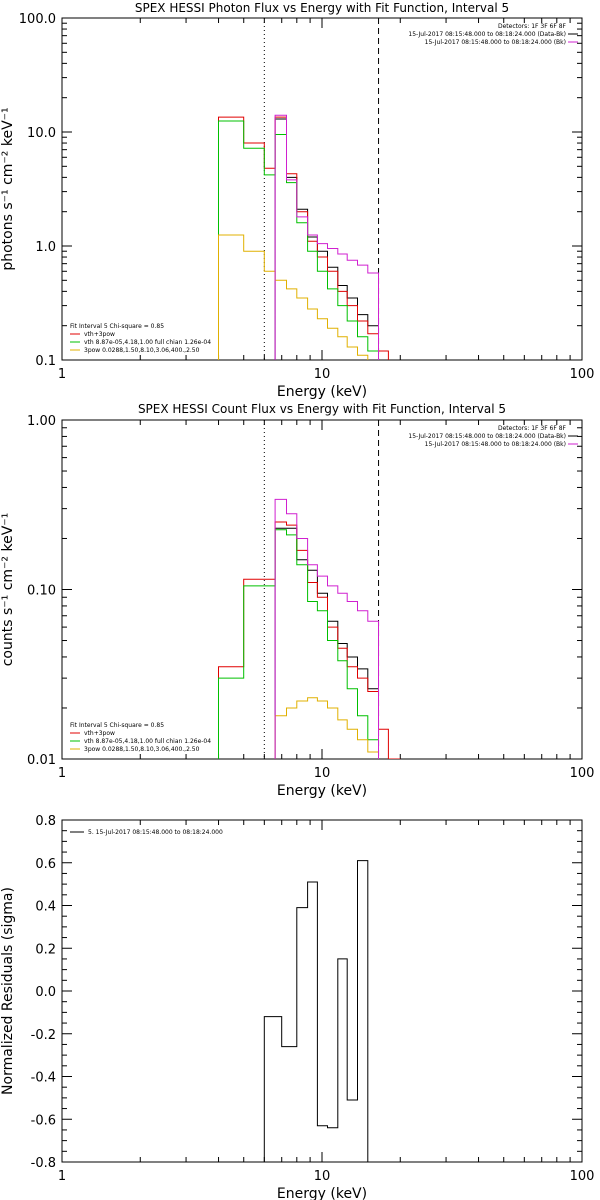 The height and width of the screenshot is (1200, 600). I want to click on y-tick-label: 0.4, so click(45, 907).